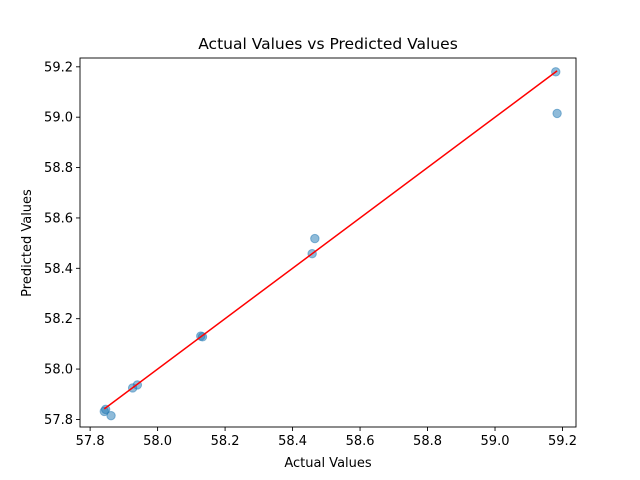 The width and height of the screenshot is (640, 480). Describe the element at coordinates (328, 463) in the screenshot. I see `x-axis-label: Actual Values` at that location.